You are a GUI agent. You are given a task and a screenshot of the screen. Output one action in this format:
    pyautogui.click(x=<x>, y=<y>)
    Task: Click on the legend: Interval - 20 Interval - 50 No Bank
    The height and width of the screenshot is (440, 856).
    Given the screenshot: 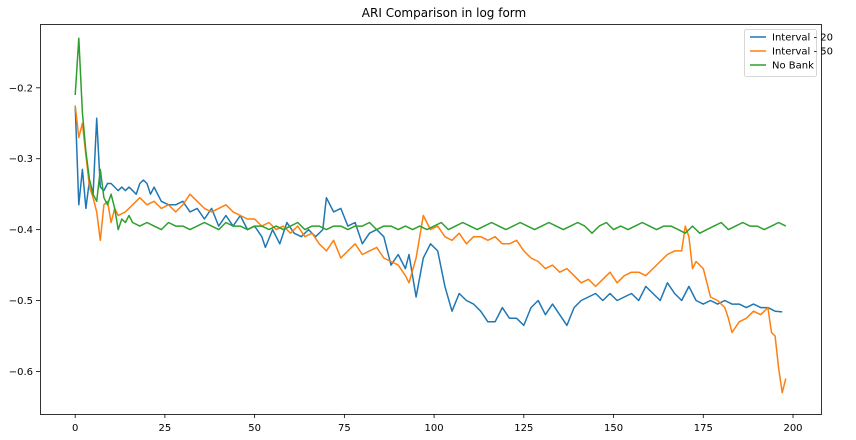 What is the action you would take?
    pyautogui.click(x=788, y=53)
    